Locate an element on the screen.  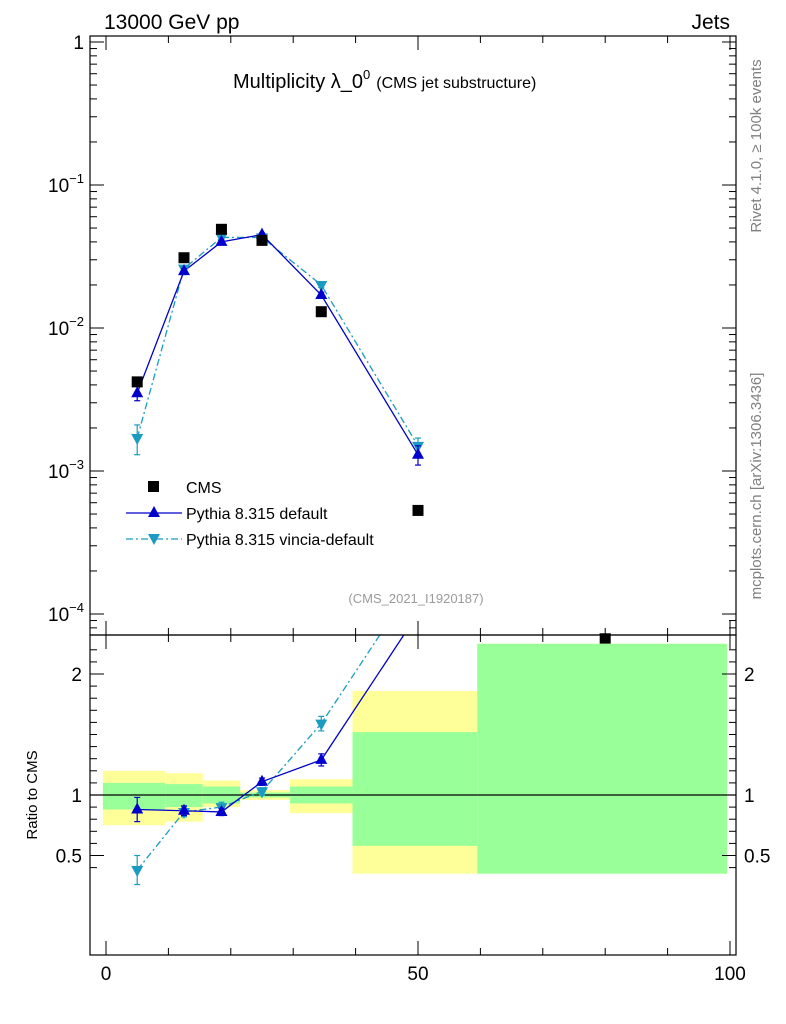
main-title-subtitle: (CMS jet substructure) is located at coordinates (456, 83).